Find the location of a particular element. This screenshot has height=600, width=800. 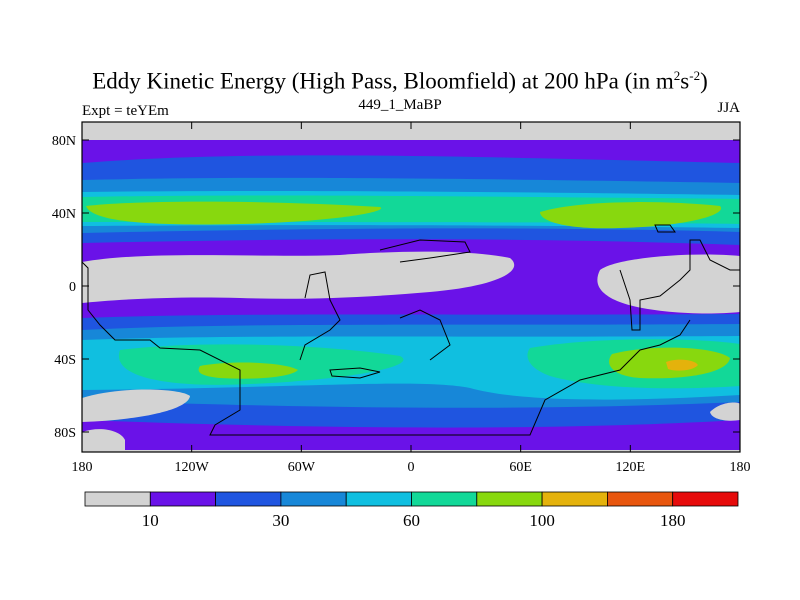

lon-tick-label: 120W is located at coordinates (192, 467).